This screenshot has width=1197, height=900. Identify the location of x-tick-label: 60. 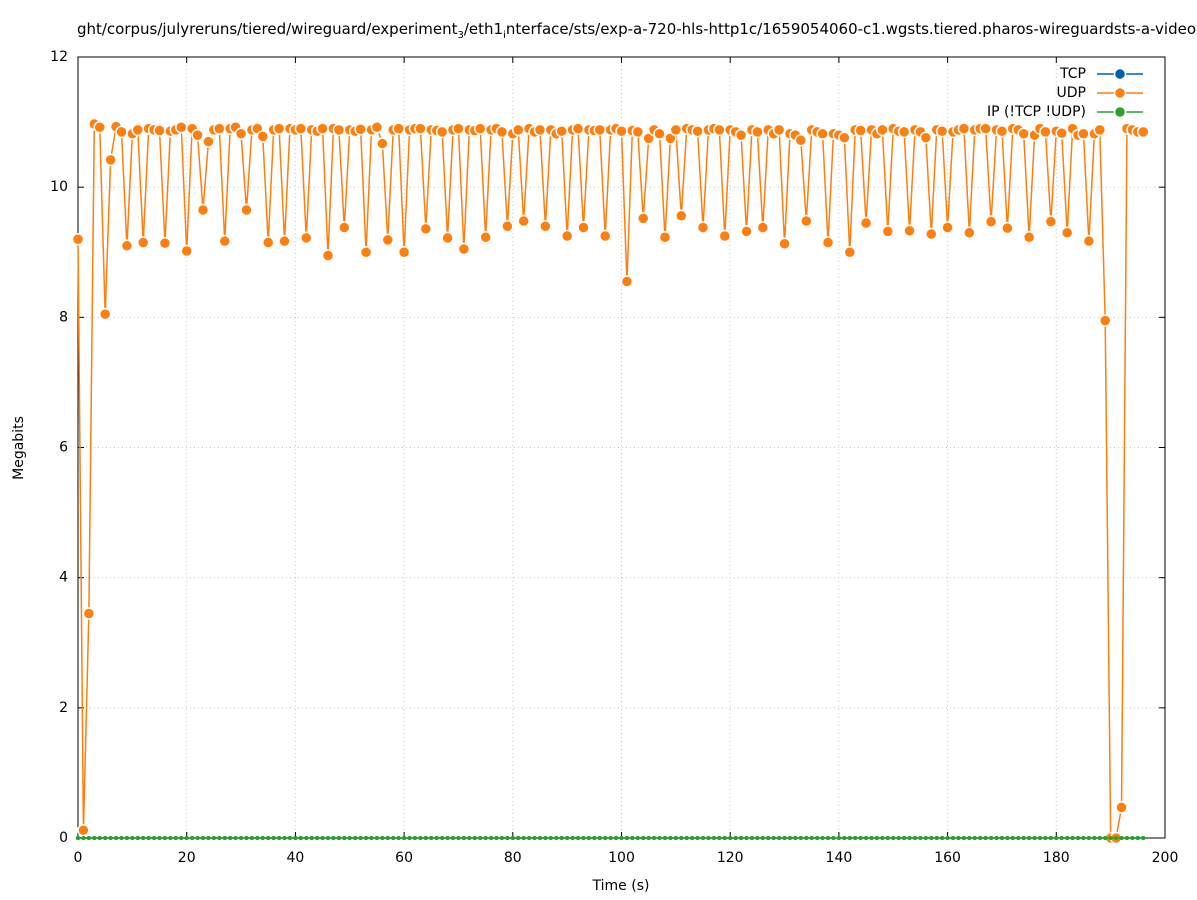
(404, 858).